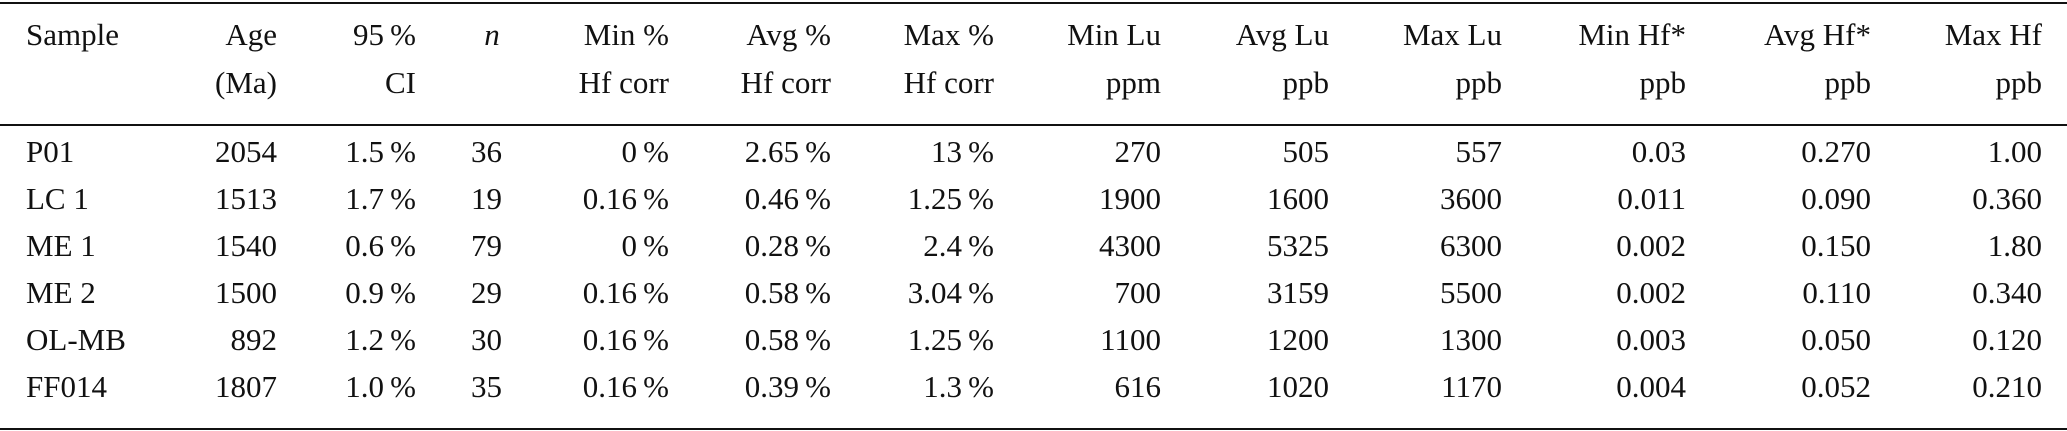  I want to click on table-cell: 79, so click(486, 245).